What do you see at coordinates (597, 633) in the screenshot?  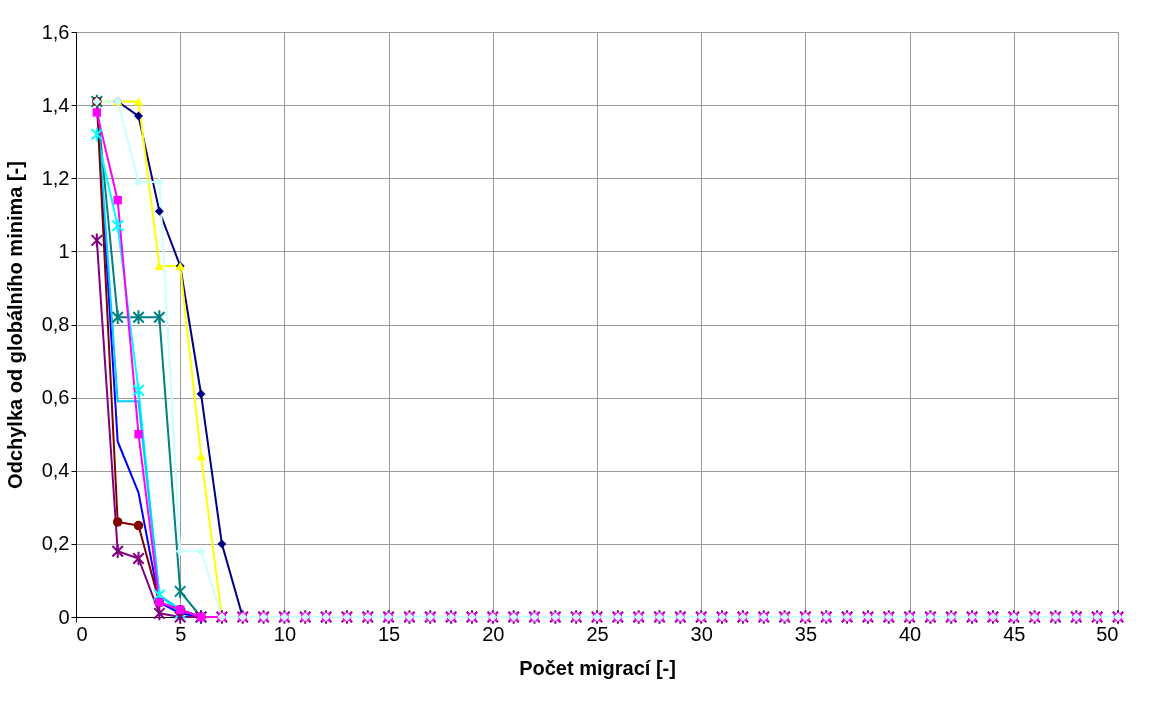 I see `x-tick-label: 25` at bounding box center [597, 633].